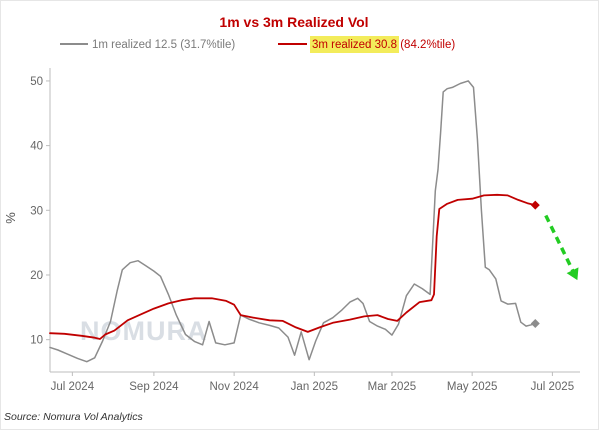 This screenshot has width=599, height=430. What do you see at coordinates (572, 274) in the screenshot?
I see `forecast-arrow-head` at bounding box center [572, 274].